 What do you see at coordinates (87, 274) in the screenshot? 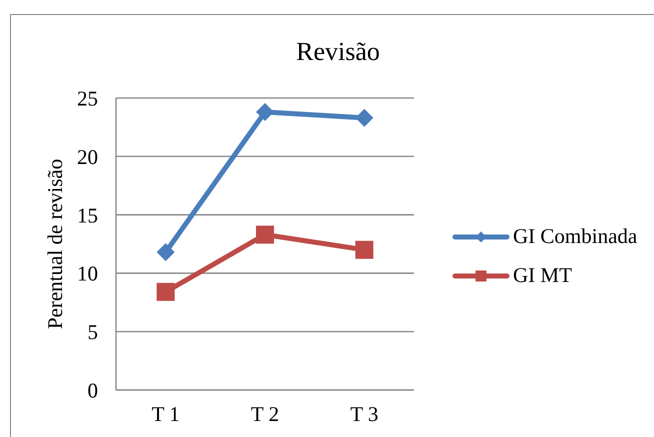
I see `y-tick-label: 10` at bounding box center [87, 274].